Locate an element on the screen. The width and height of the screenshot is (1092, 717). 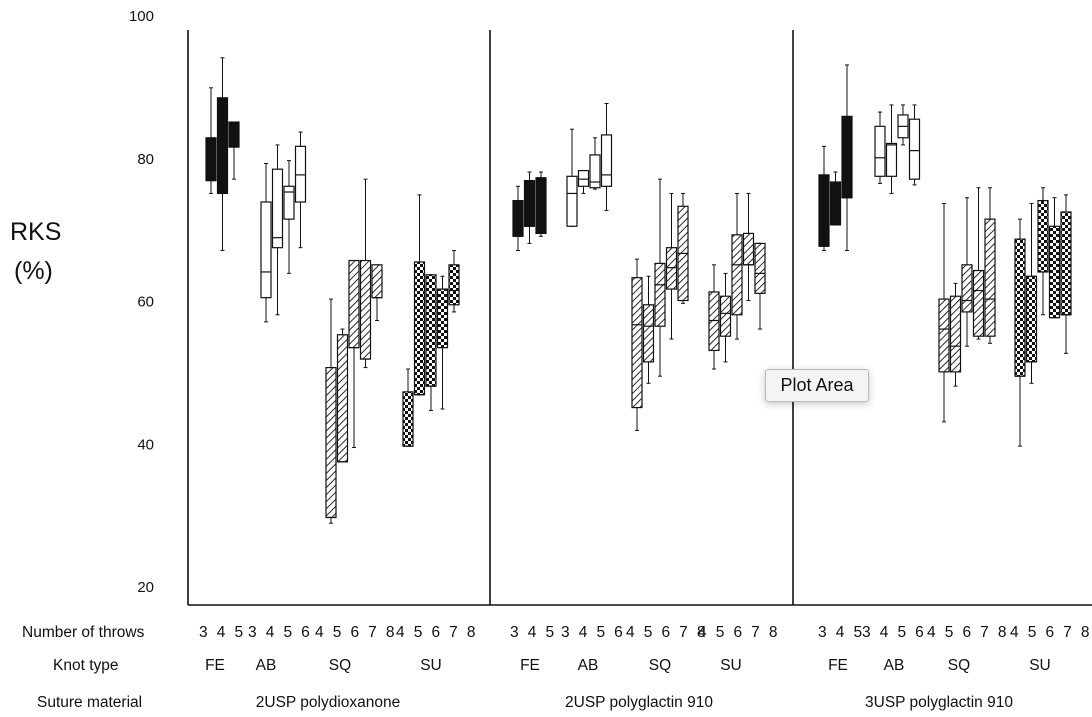
y-tick-label: 80 is located at coordinates (145, 159).